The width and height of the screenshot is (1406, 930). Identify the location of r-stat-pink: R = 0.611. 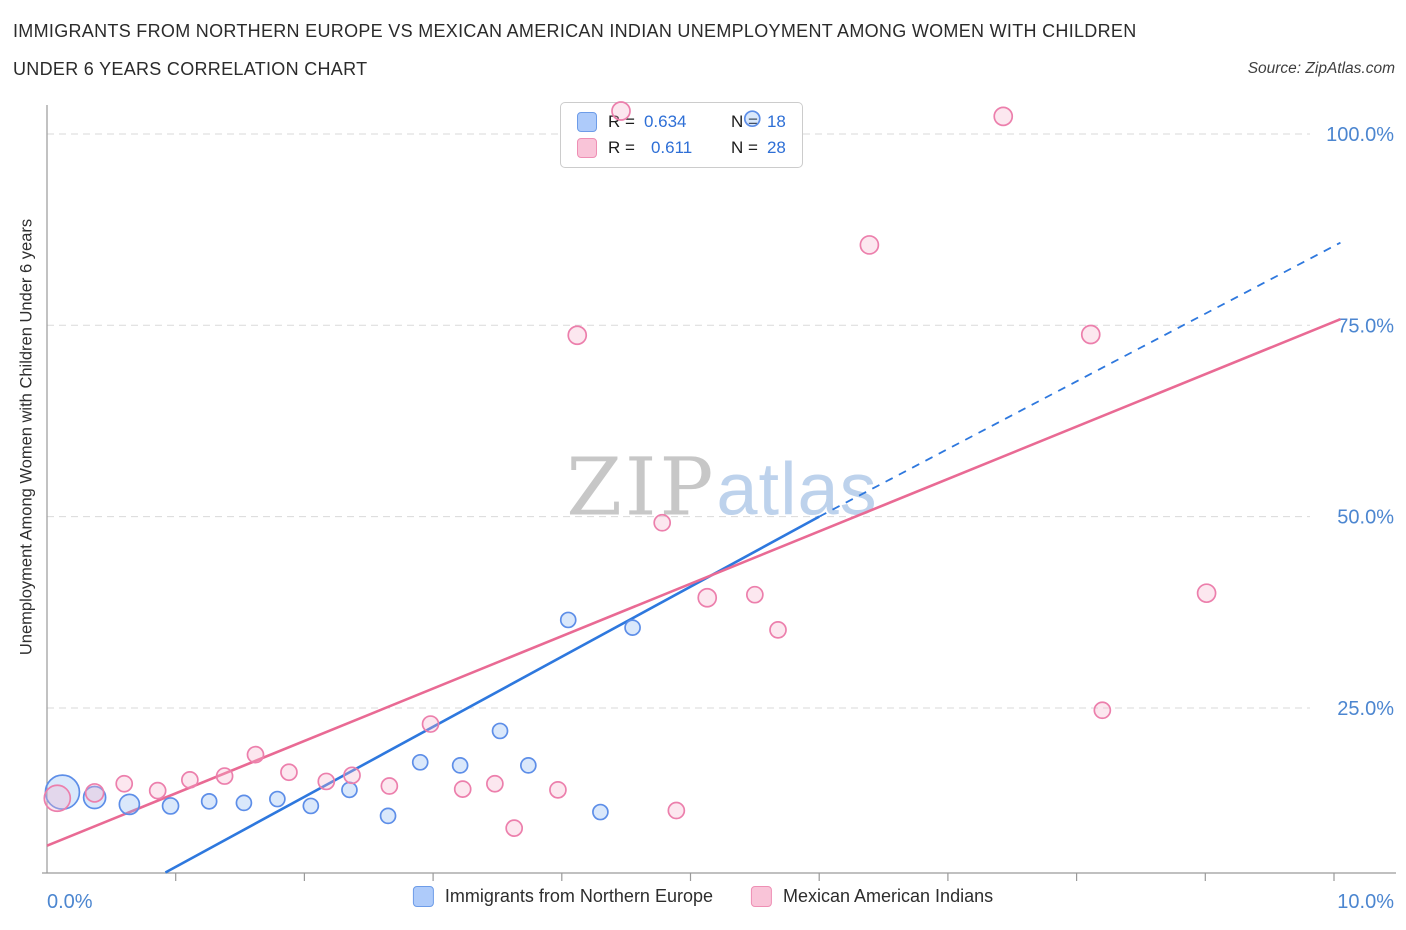
(664, 148).